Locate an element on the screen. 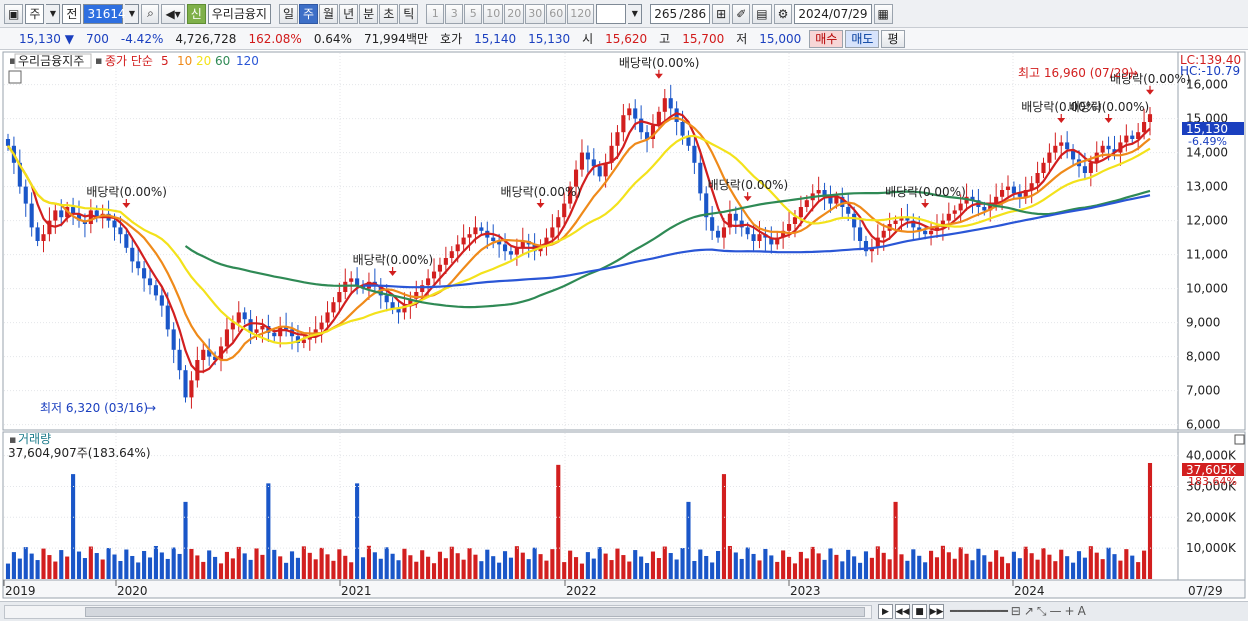 This screenshot has width=1248, height=621. new-badge: 신 is located at coordinates (196, 13).